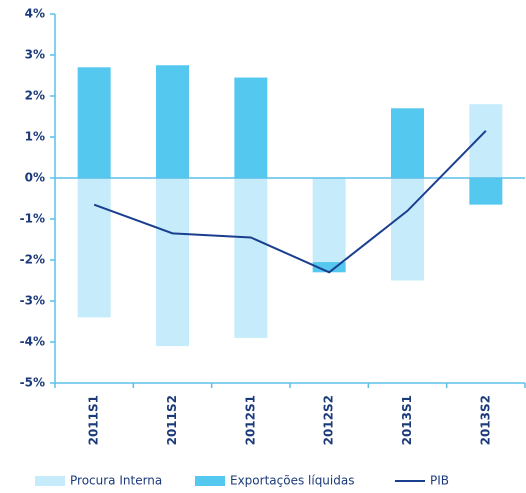 The width and height of the screenshot is (526, 493). Describe the element at coordinates (172, 420) in the screenshot. I see `x-tick-label: 2011S2` at that location.